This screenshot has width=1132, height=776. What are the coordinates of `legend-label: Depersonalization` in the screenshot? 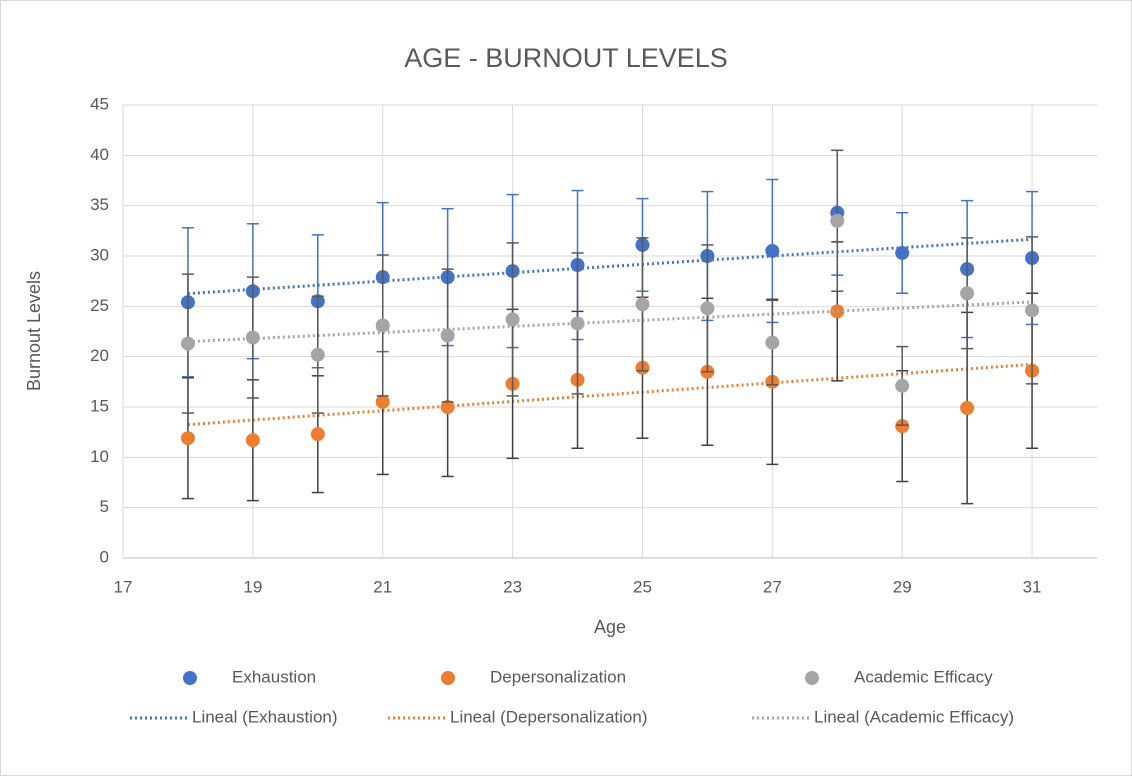 It's located at (558, 676).